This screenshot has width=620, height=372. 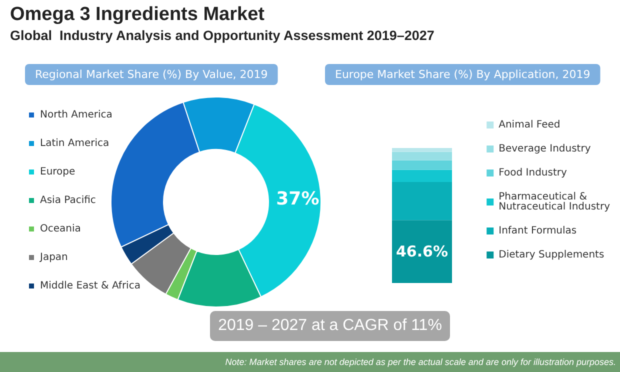 I want to click on legend-label: Oceania, so click(x=60, y=229).